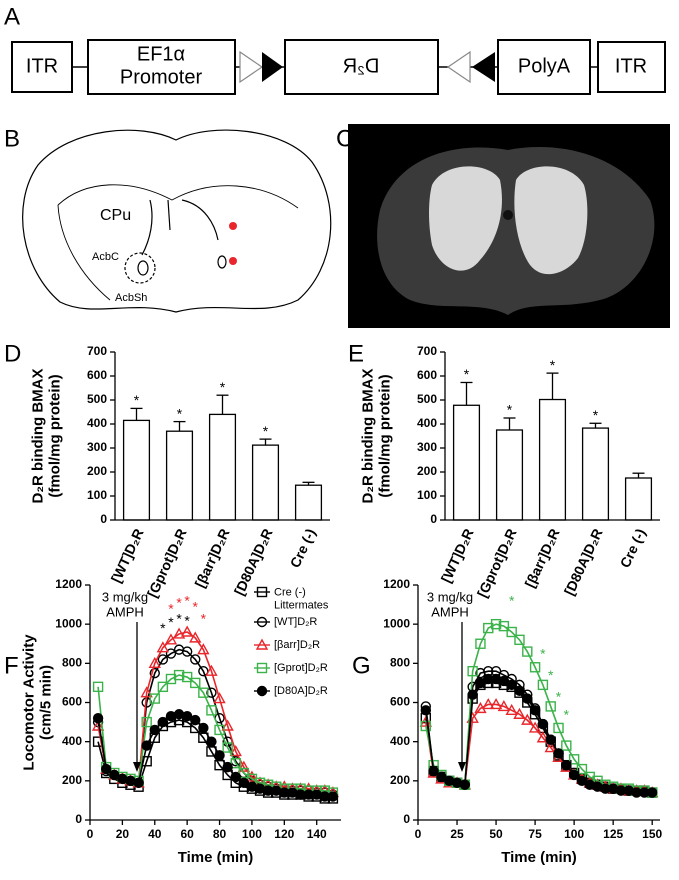  I want to click on x-tick-label: [βarr]D₂R, so click(211, 558).